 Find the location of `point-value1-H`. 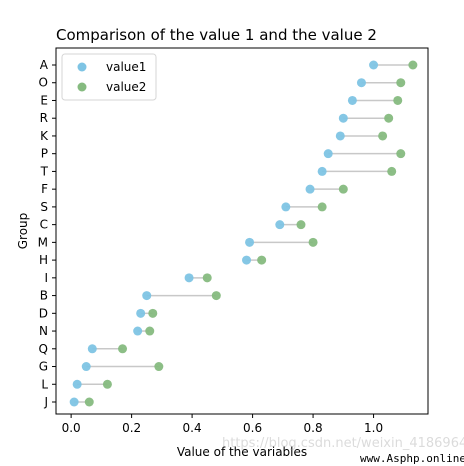

point-value1-H is located at coordinates (247, 260).